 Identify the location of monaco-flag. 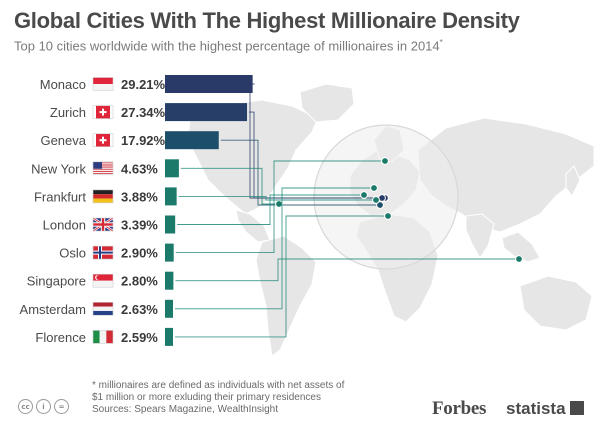
(103, 84).